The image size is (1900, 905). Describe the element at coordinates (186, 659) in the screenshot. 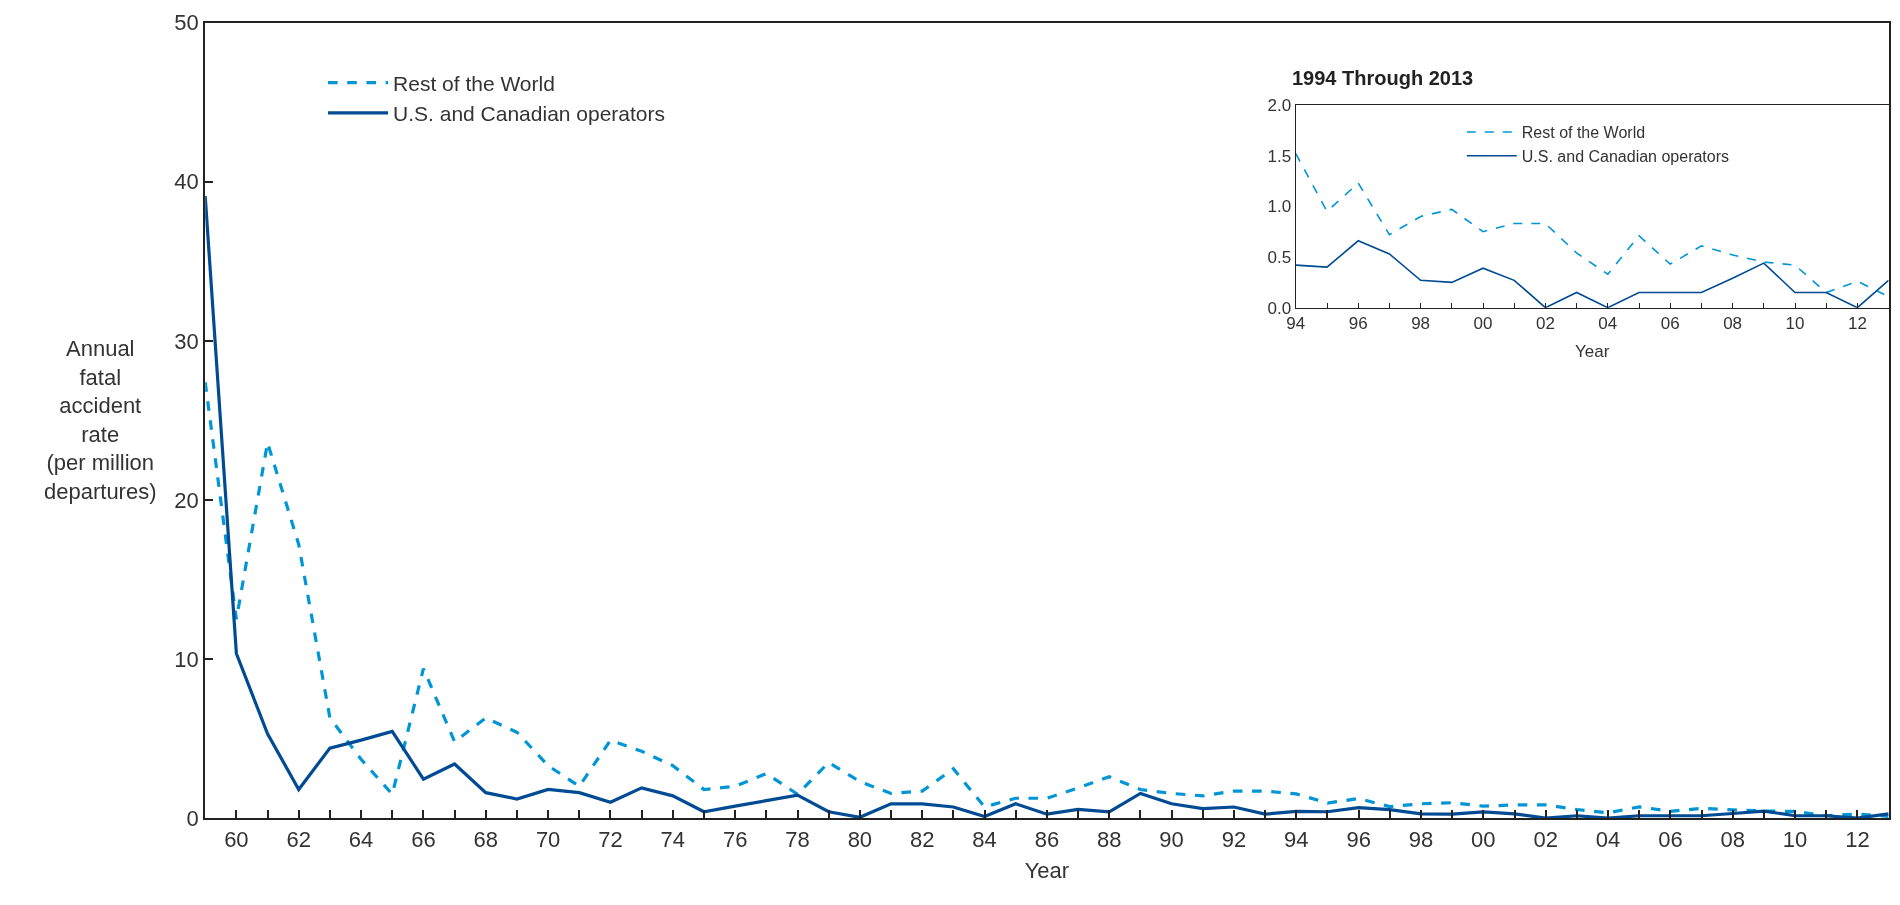

I see `y-tick-label: 10` at that location.